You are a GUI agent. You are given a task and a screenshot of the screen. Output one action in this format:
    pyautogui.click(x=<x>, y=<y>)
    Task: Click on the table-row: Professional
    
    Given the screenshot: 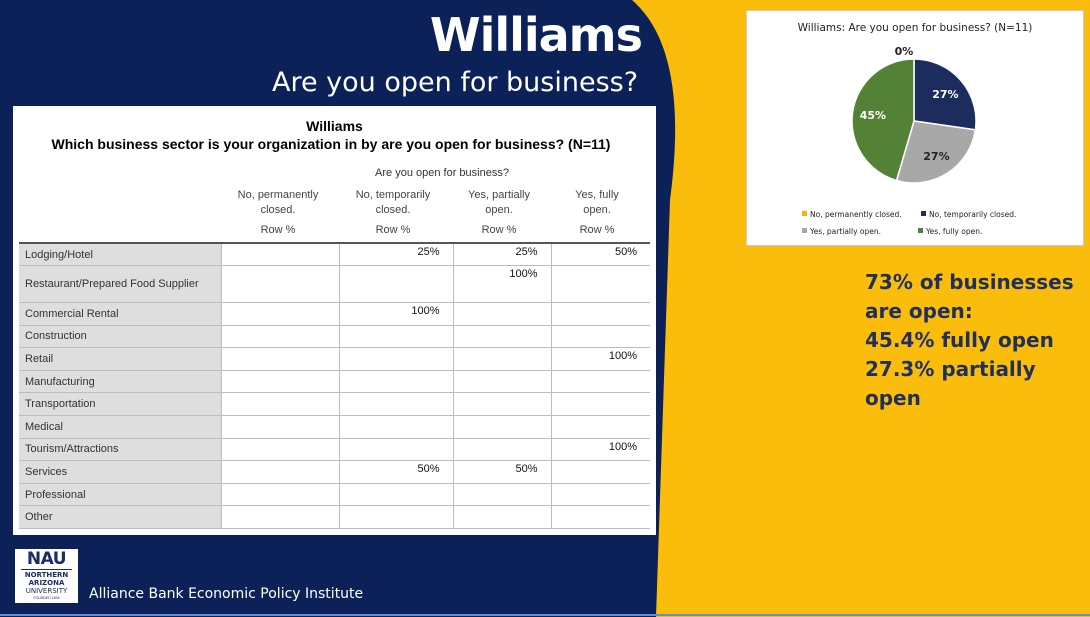 What is the action you would take?
    pyautogui.click(x=334, y=495)
    